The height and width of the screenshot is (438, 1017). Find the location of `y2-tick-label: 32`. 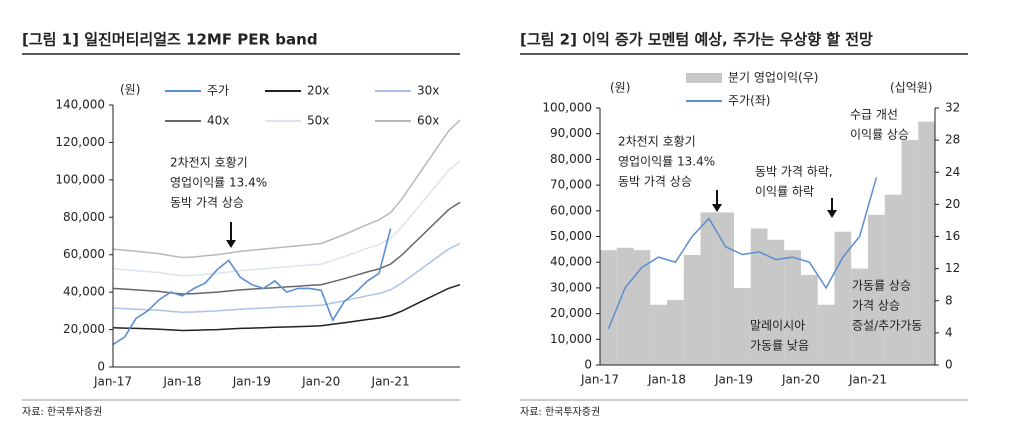

y2-tick-label: 32 is located at coordinates (952, 108).